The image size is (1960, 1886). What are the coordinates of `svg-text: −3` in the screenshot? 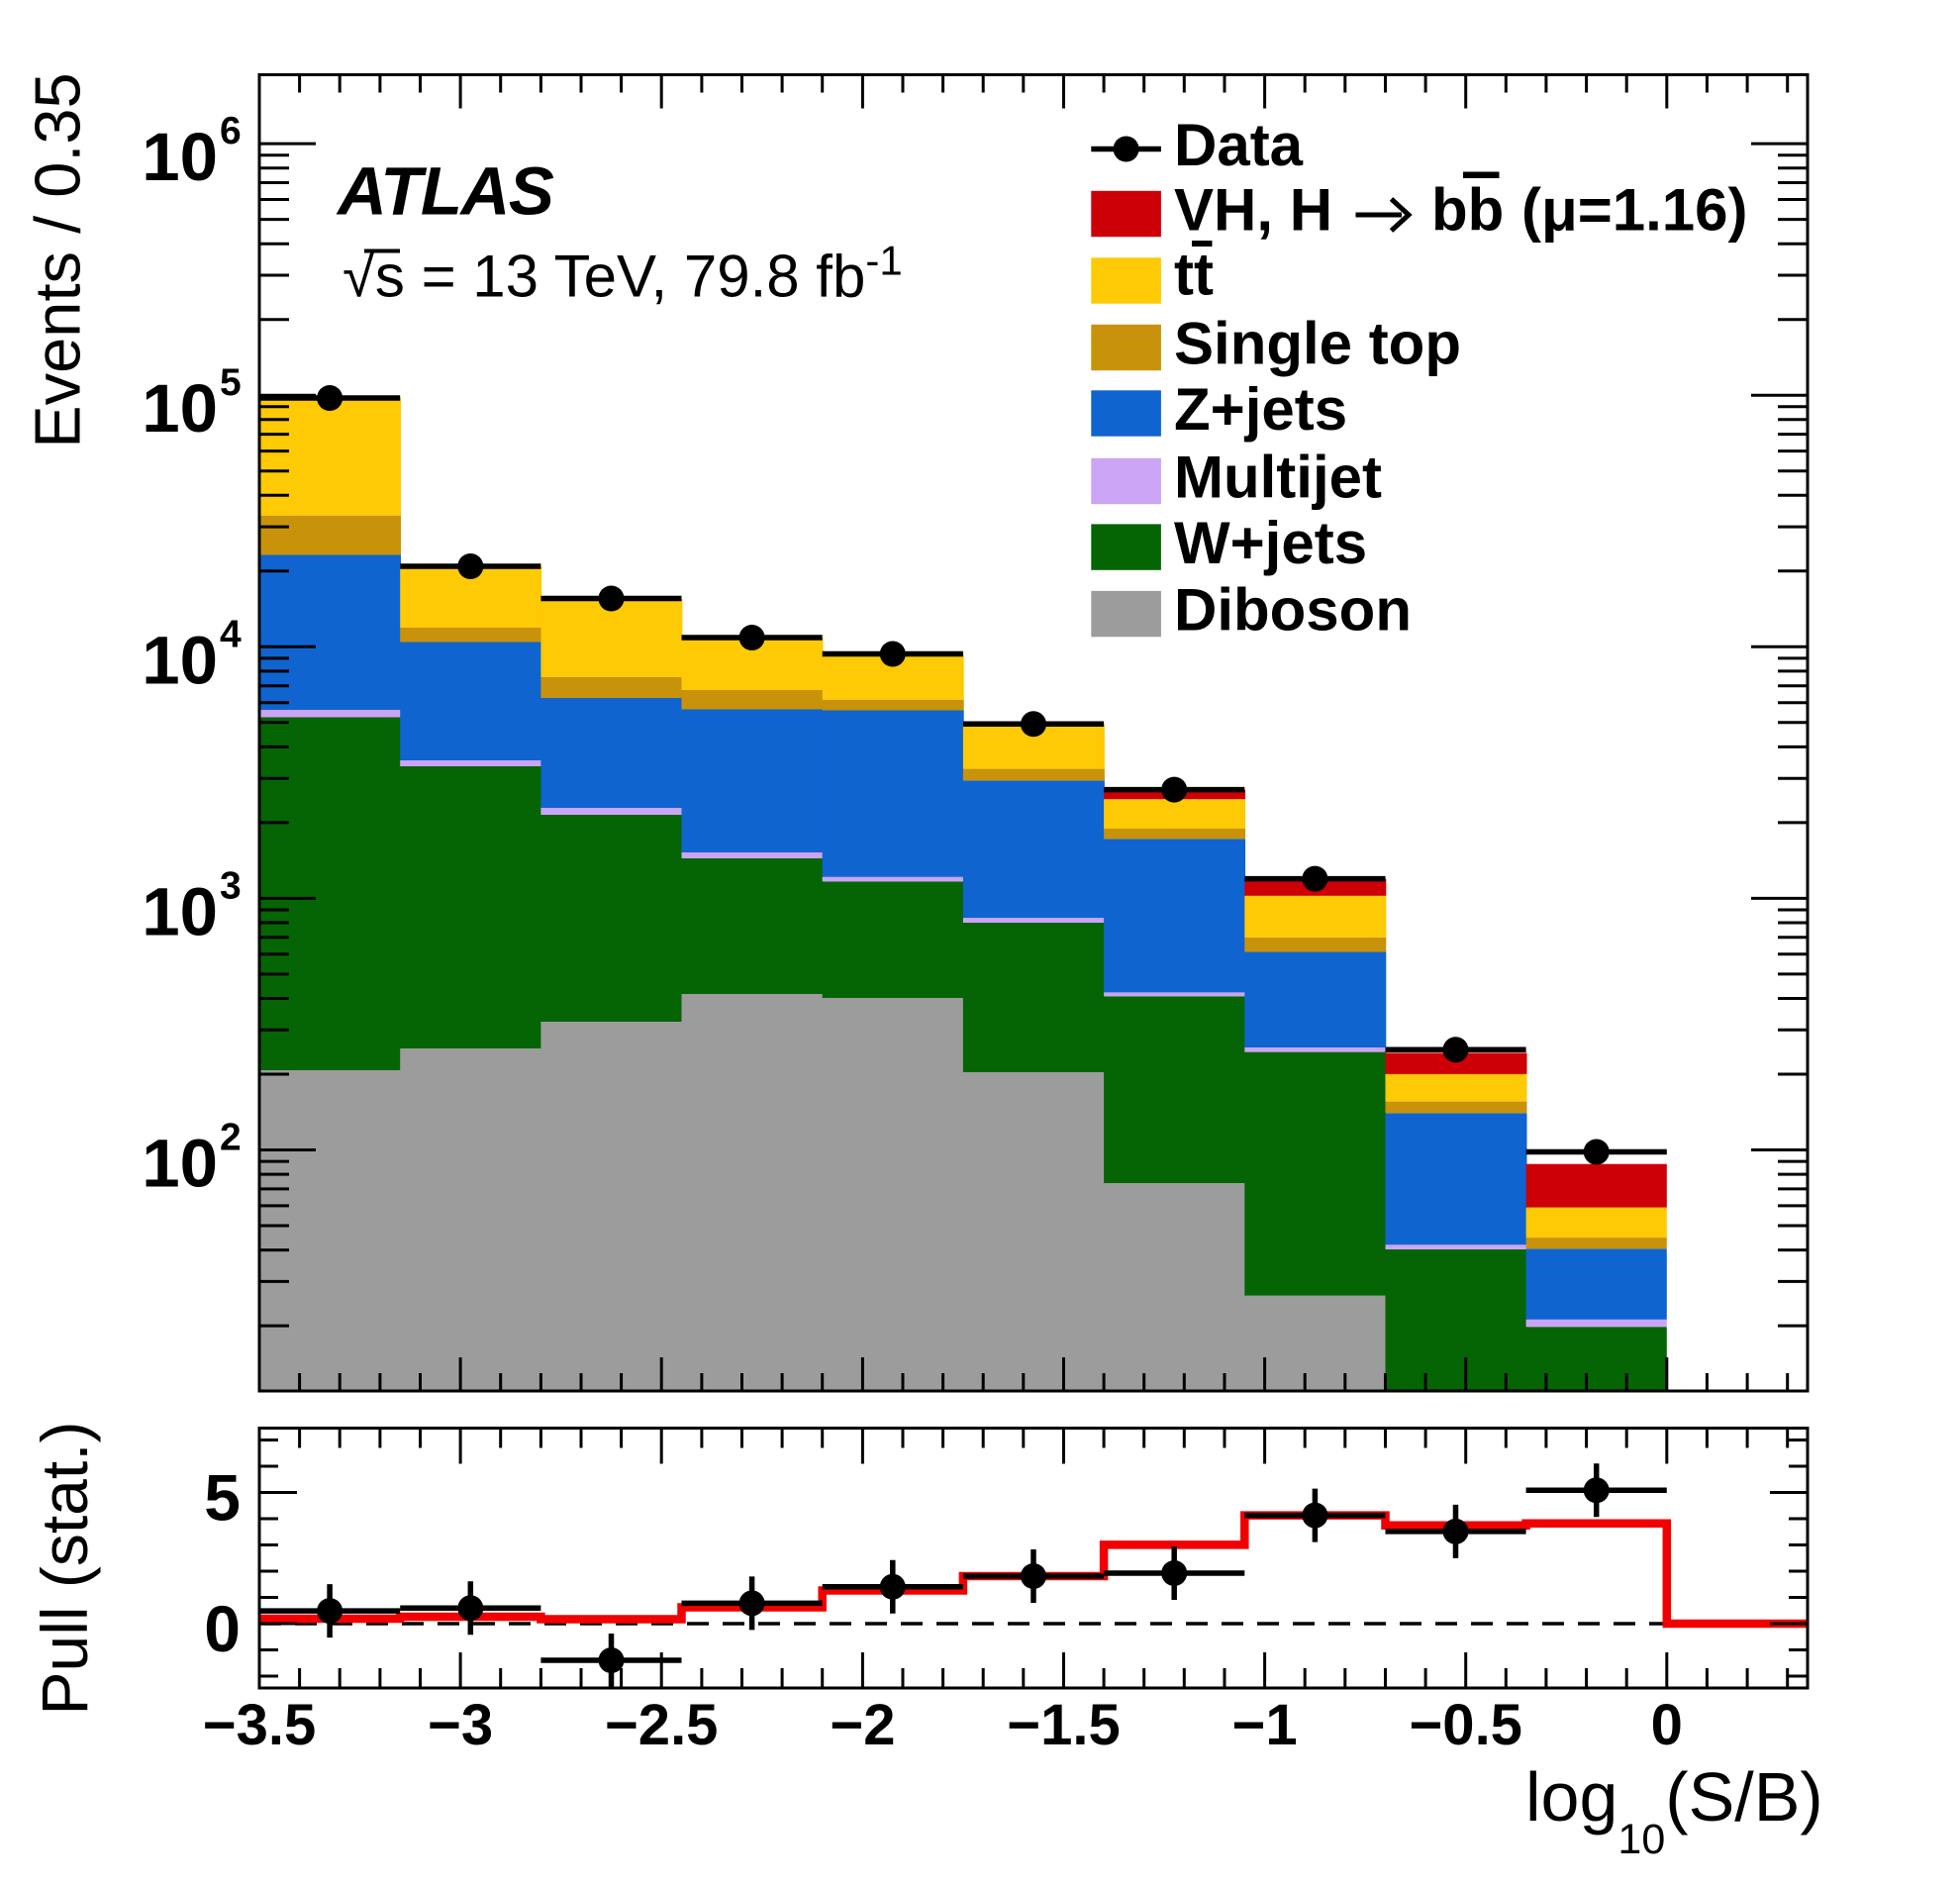 It's located at (460, 1725).